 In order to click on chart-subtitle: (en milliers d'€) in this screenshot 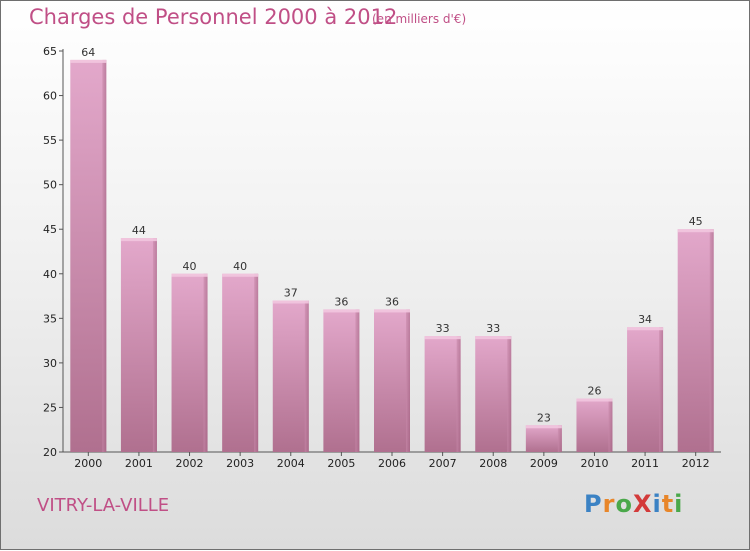, I will do `click(419, 19)`.